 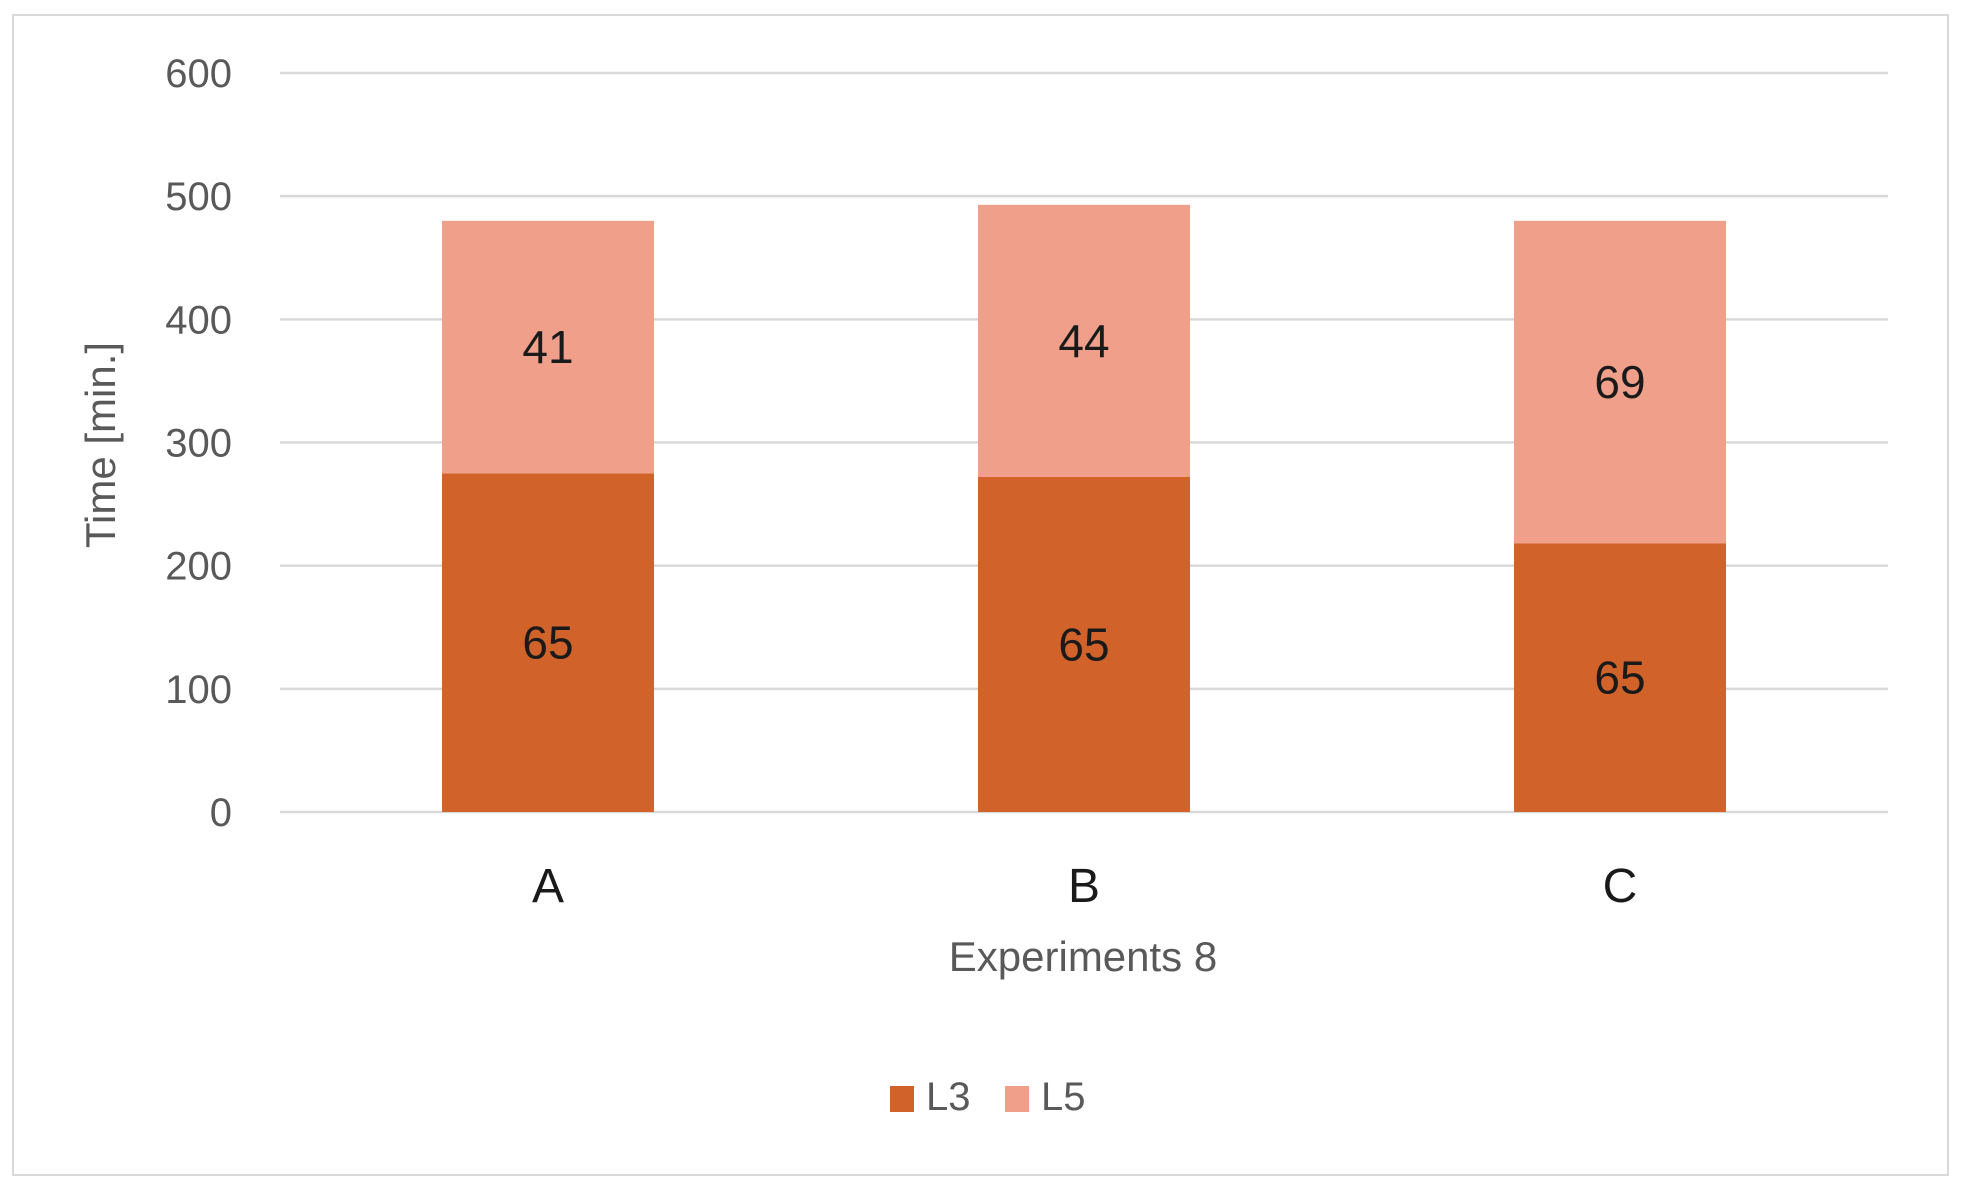 I want to click on data-label: 44, so click(x=1083, y=341).